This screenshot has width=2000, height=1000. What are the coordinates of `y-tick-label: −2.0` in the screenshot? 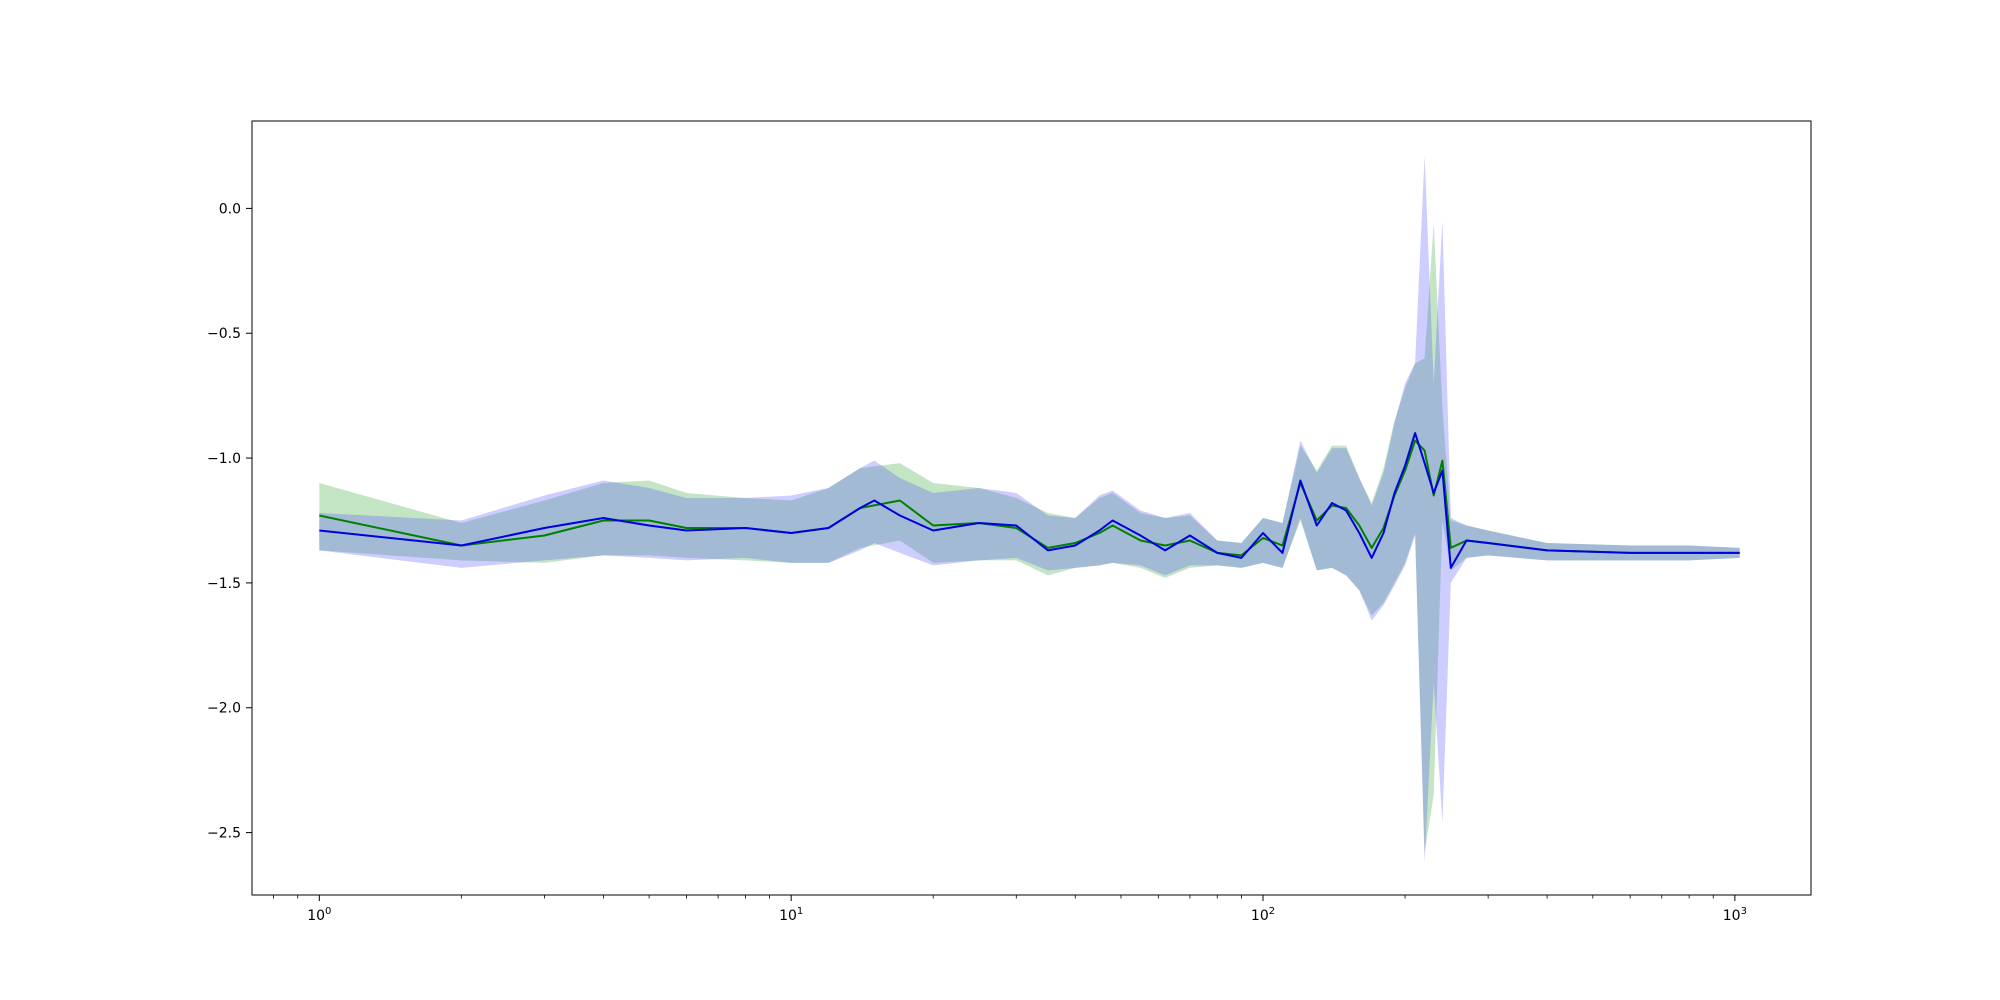 It's located at (224, 709).